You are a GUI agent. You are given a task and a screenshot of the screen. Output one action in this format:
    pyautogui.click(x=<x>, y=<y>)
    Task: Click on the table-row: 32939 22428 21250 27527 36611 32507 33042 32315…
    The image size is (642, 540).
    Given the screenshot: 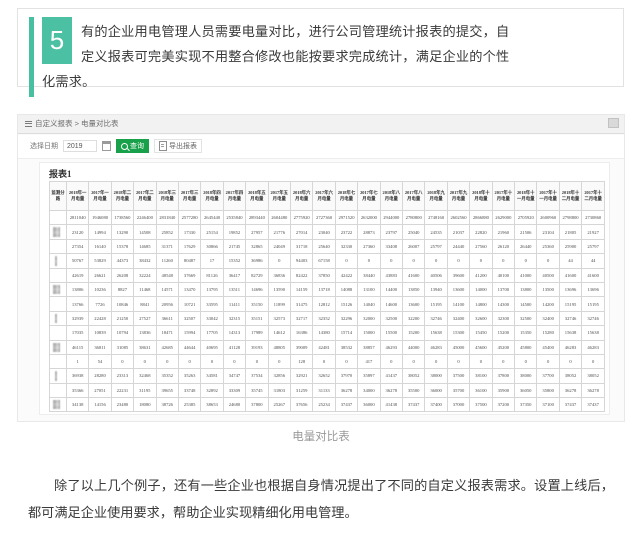 What is the action you would take?
    pyautogui.click(x=327, y=318)
    